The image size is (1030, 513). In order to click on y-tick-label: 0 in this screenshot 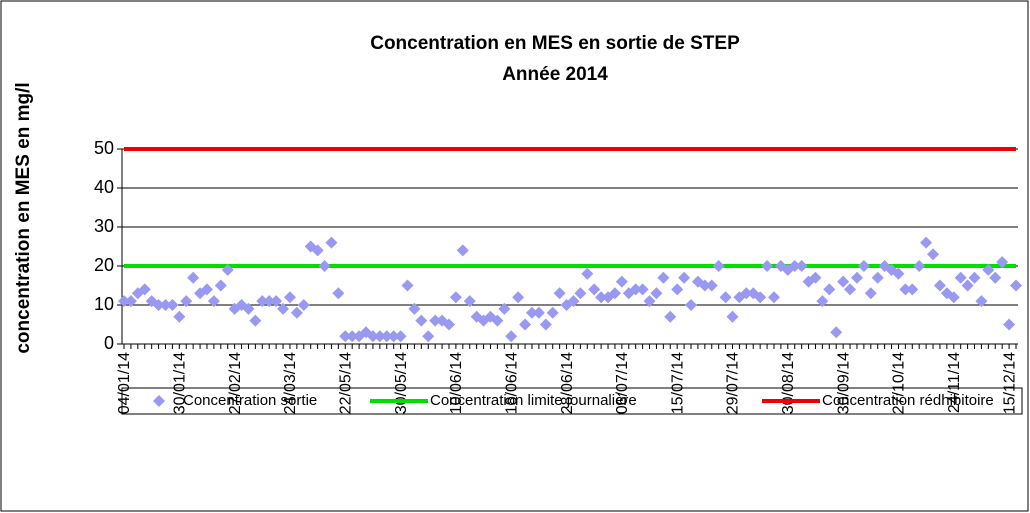, I will do `click(109, 343)`.